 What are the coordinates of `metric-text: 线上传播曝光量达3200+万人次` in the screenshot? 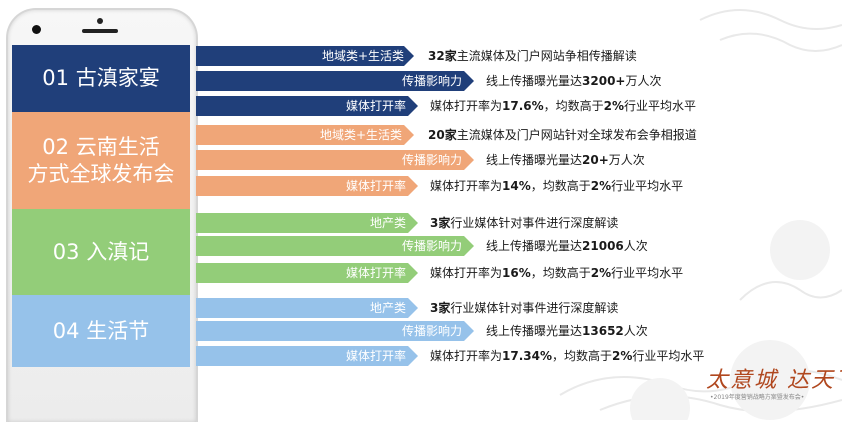 It's located at (574, 81).